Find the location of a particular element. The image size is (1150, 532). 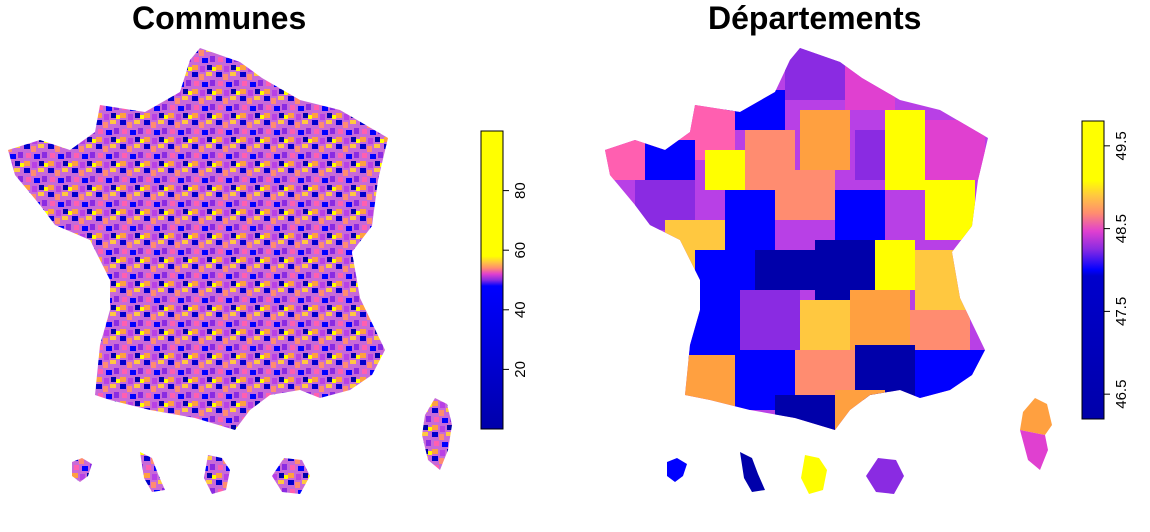

legend-tick-label: 80 is located at coordinates (520, 190).